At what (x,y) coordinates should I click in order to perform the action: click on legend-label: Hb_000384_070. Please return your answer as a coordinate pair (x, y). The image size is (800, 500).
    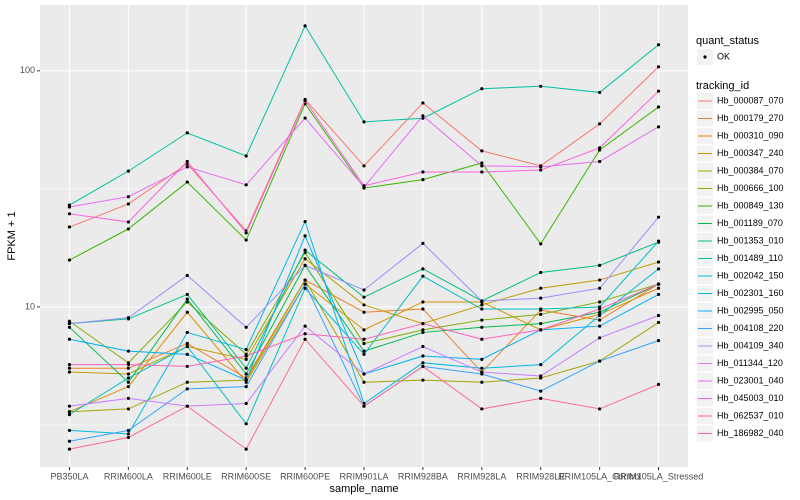
    Looking at the image, I should click on (750, 170).